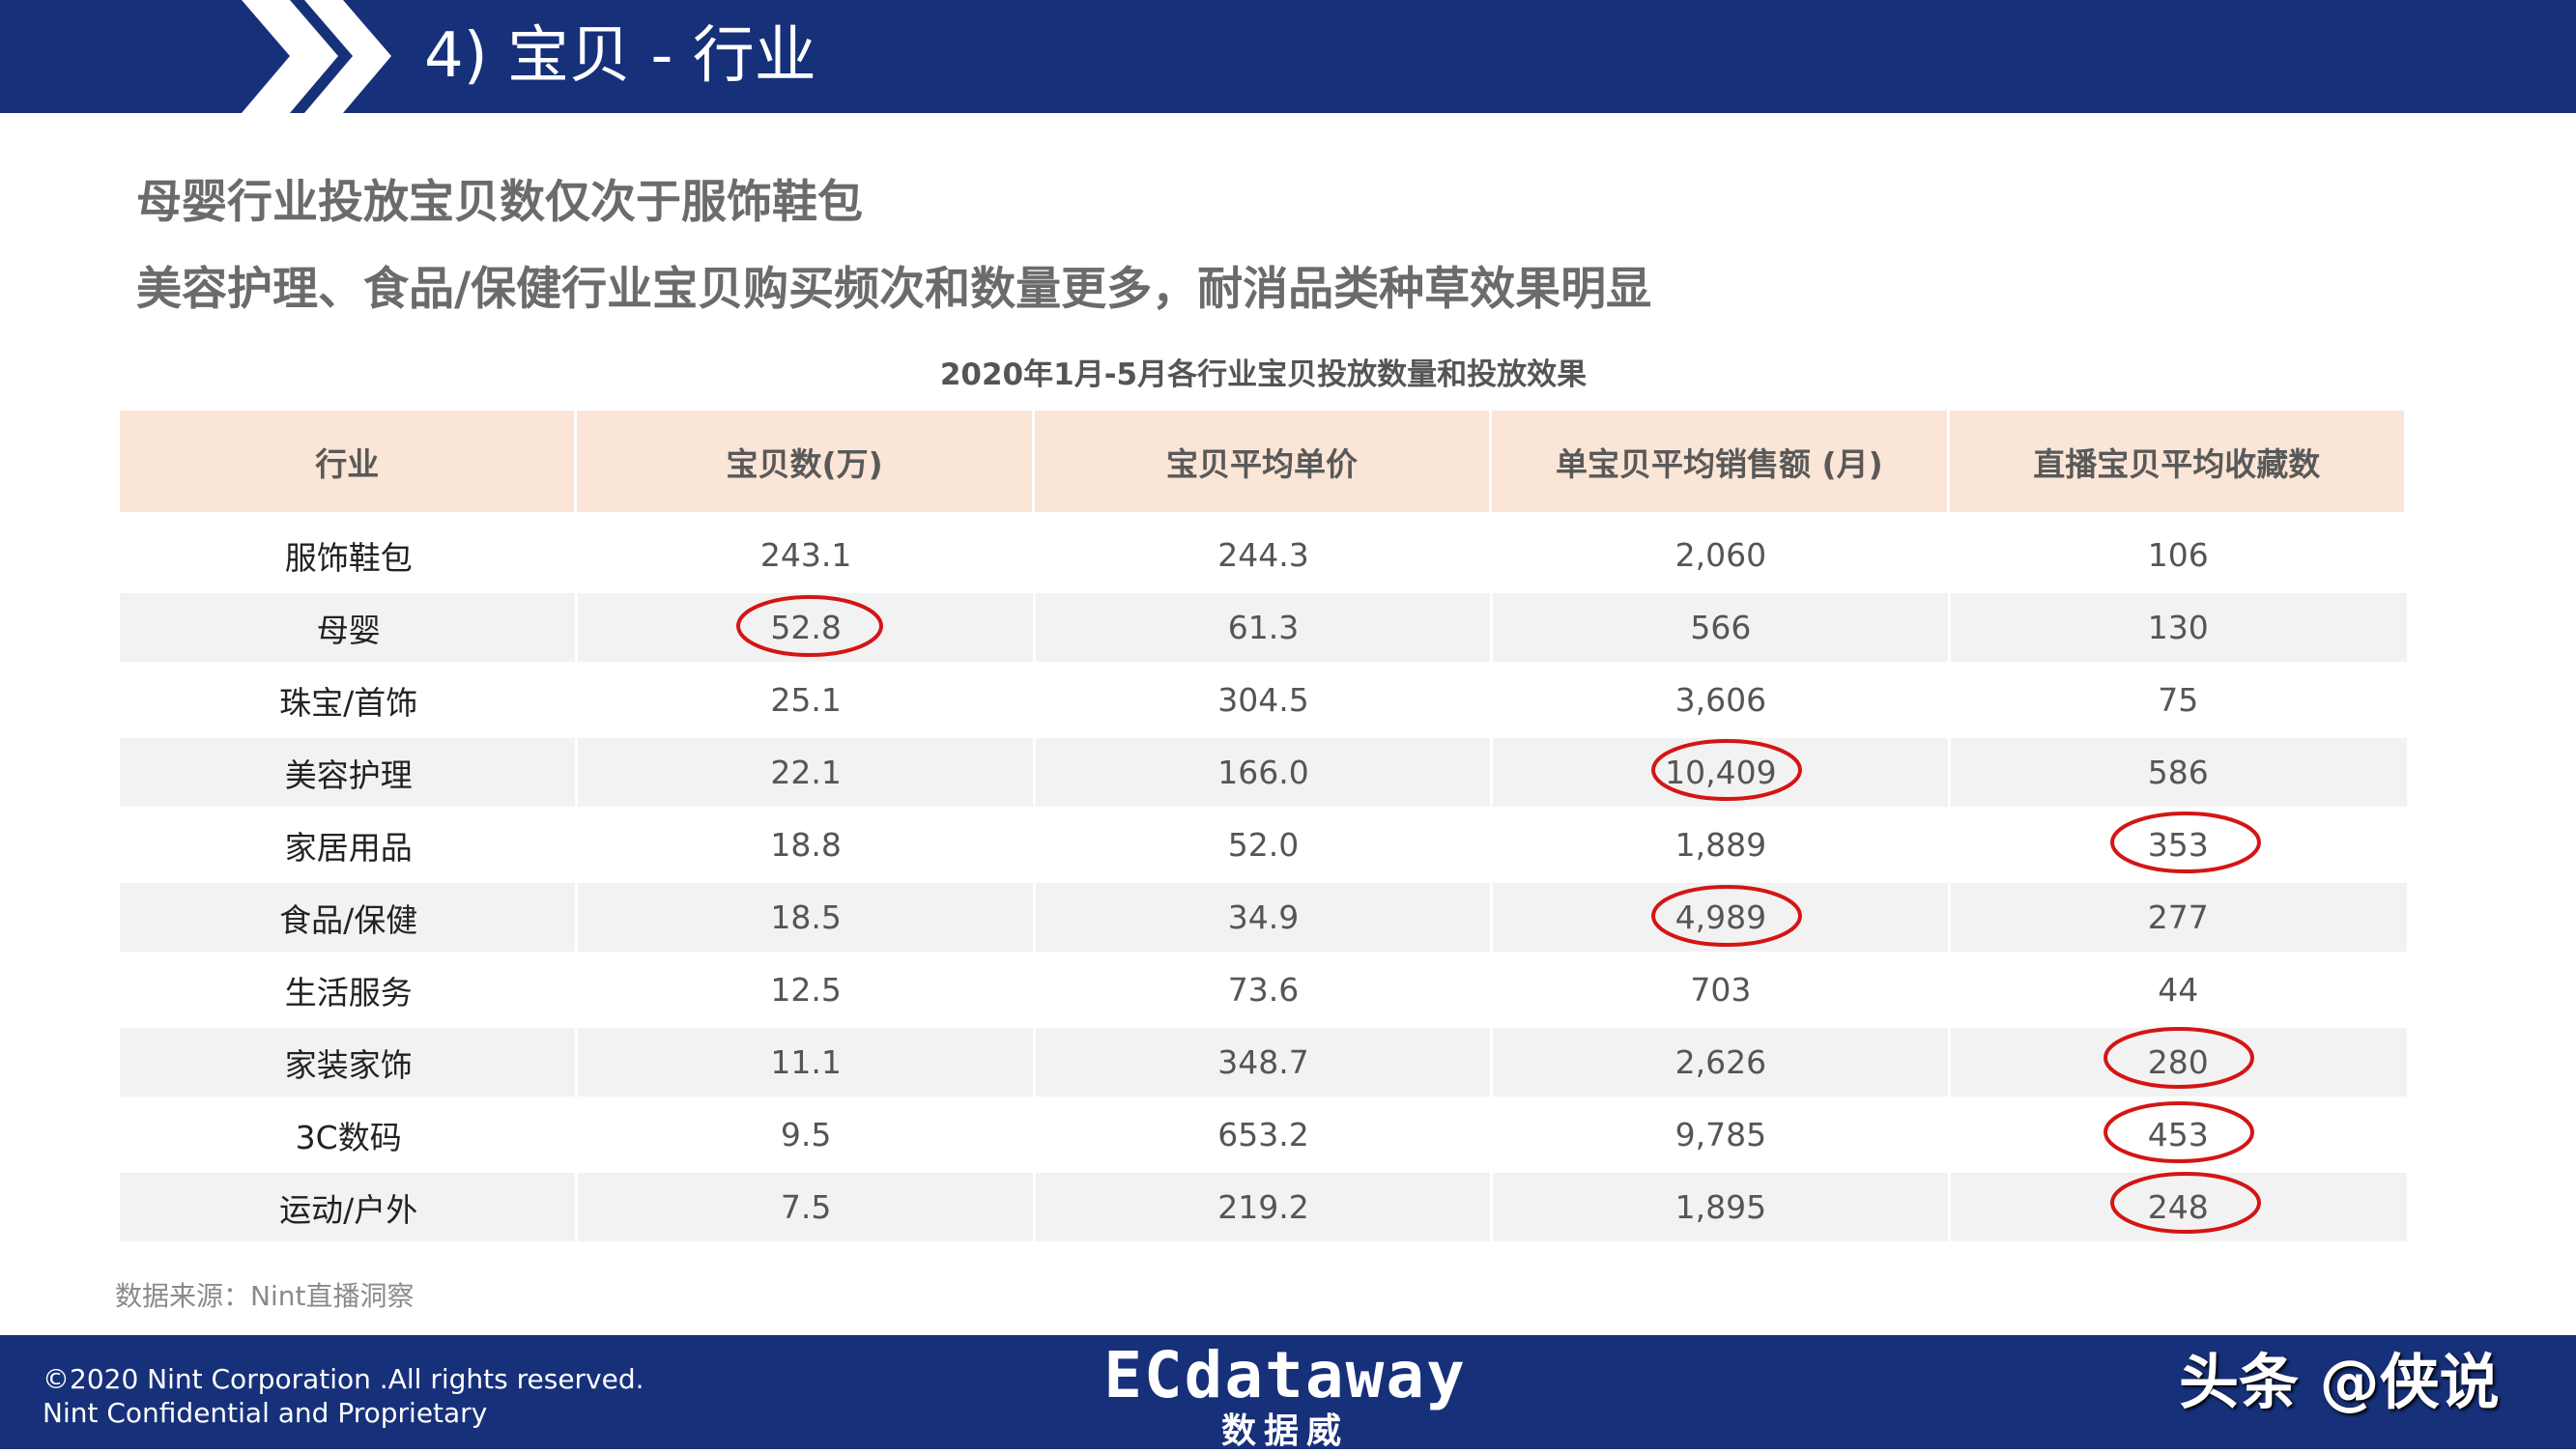 This screenshot has height=1453, width=2576. What do you see at coordinates (265, 1296) in the screenshot?
I see `source-note: 数据来源：Nint直播洞察` at bounding box center [265, 1296].